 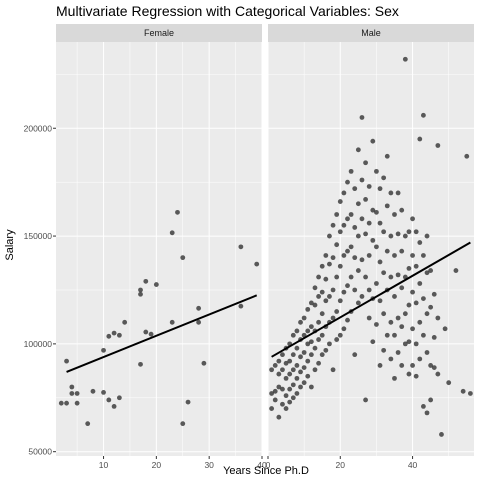 I want to click on y-tick-label: 100000, so click(x=38, y=344).